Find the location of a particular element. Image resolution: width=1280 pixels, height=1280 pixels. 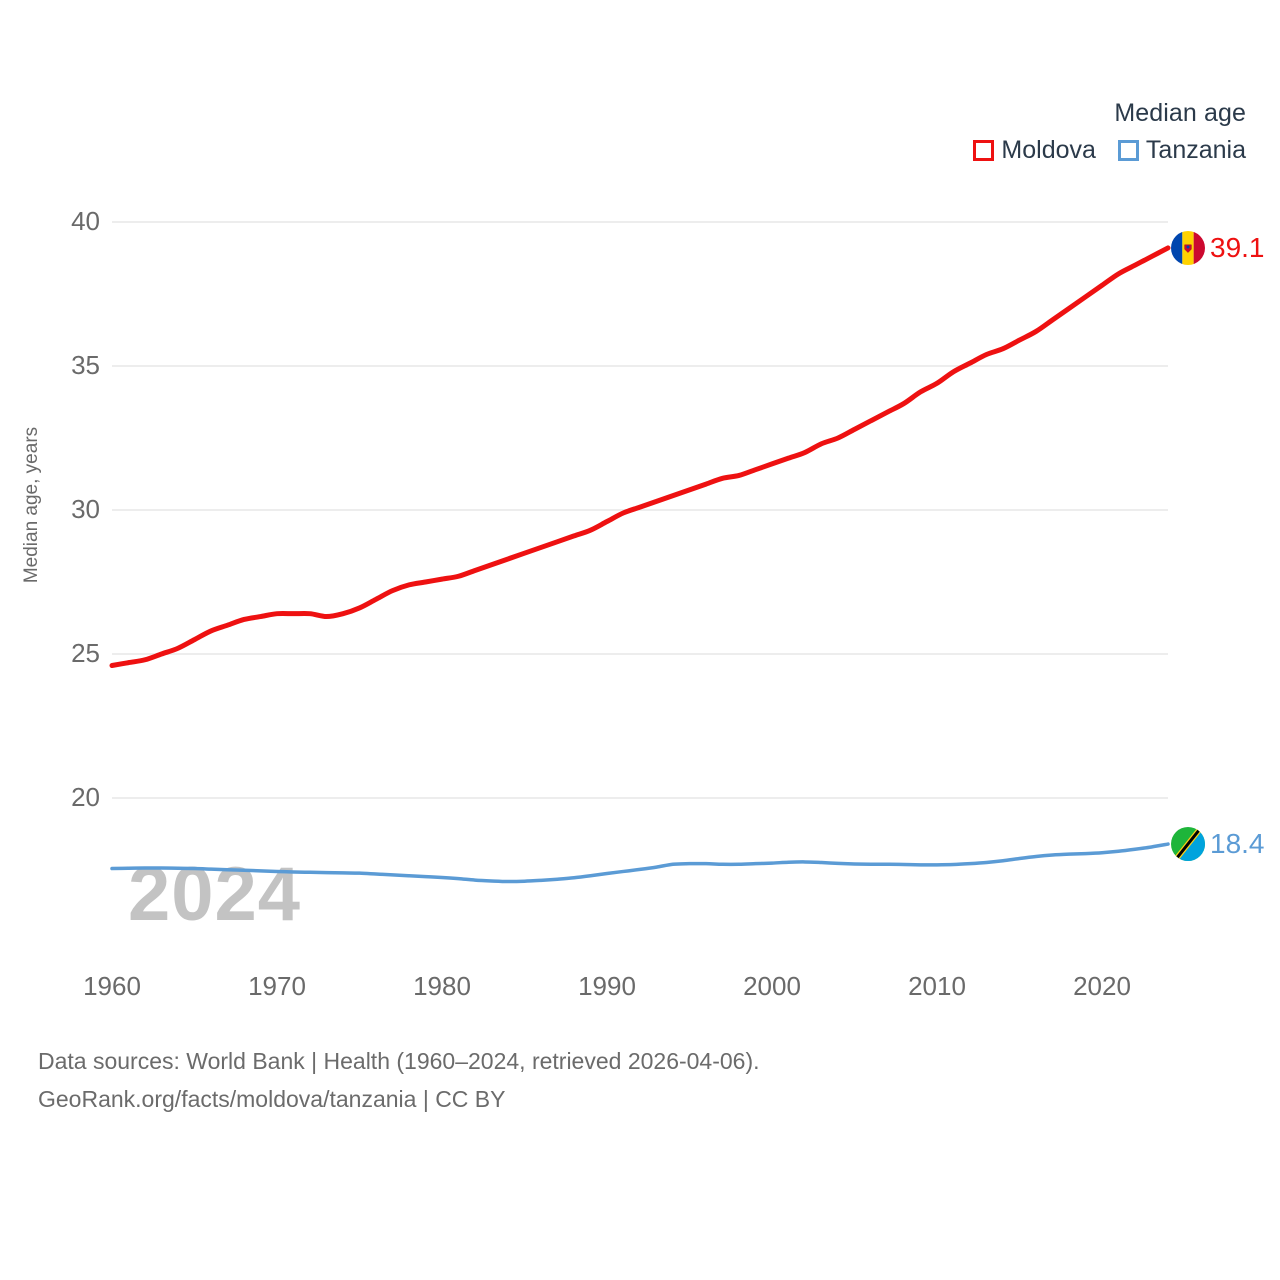

x-tick-label-1970: 1970 is located at coordinates (277, 986).